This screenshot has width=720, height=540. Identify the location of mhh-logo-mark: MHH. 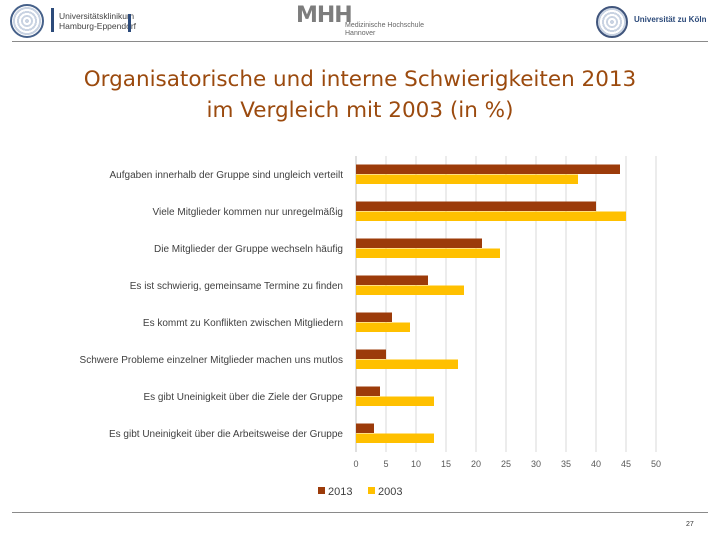
(324, 15).